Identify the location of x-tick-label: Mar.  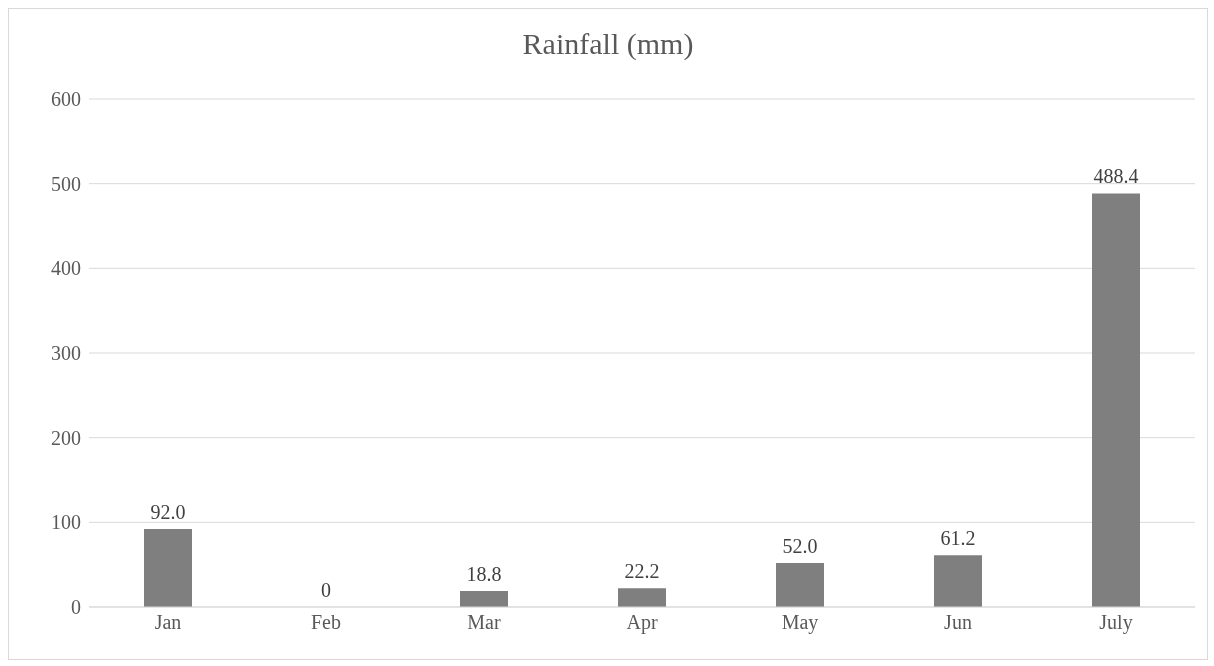
(484, 622).